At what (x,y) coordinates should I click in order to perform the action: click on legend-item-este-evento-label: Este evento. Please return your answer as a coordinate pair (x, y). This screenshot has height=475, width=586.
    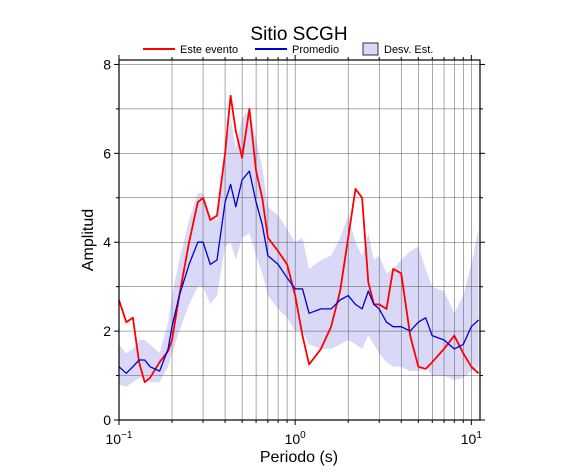
    Looking at the image, I should click on (209, 50).